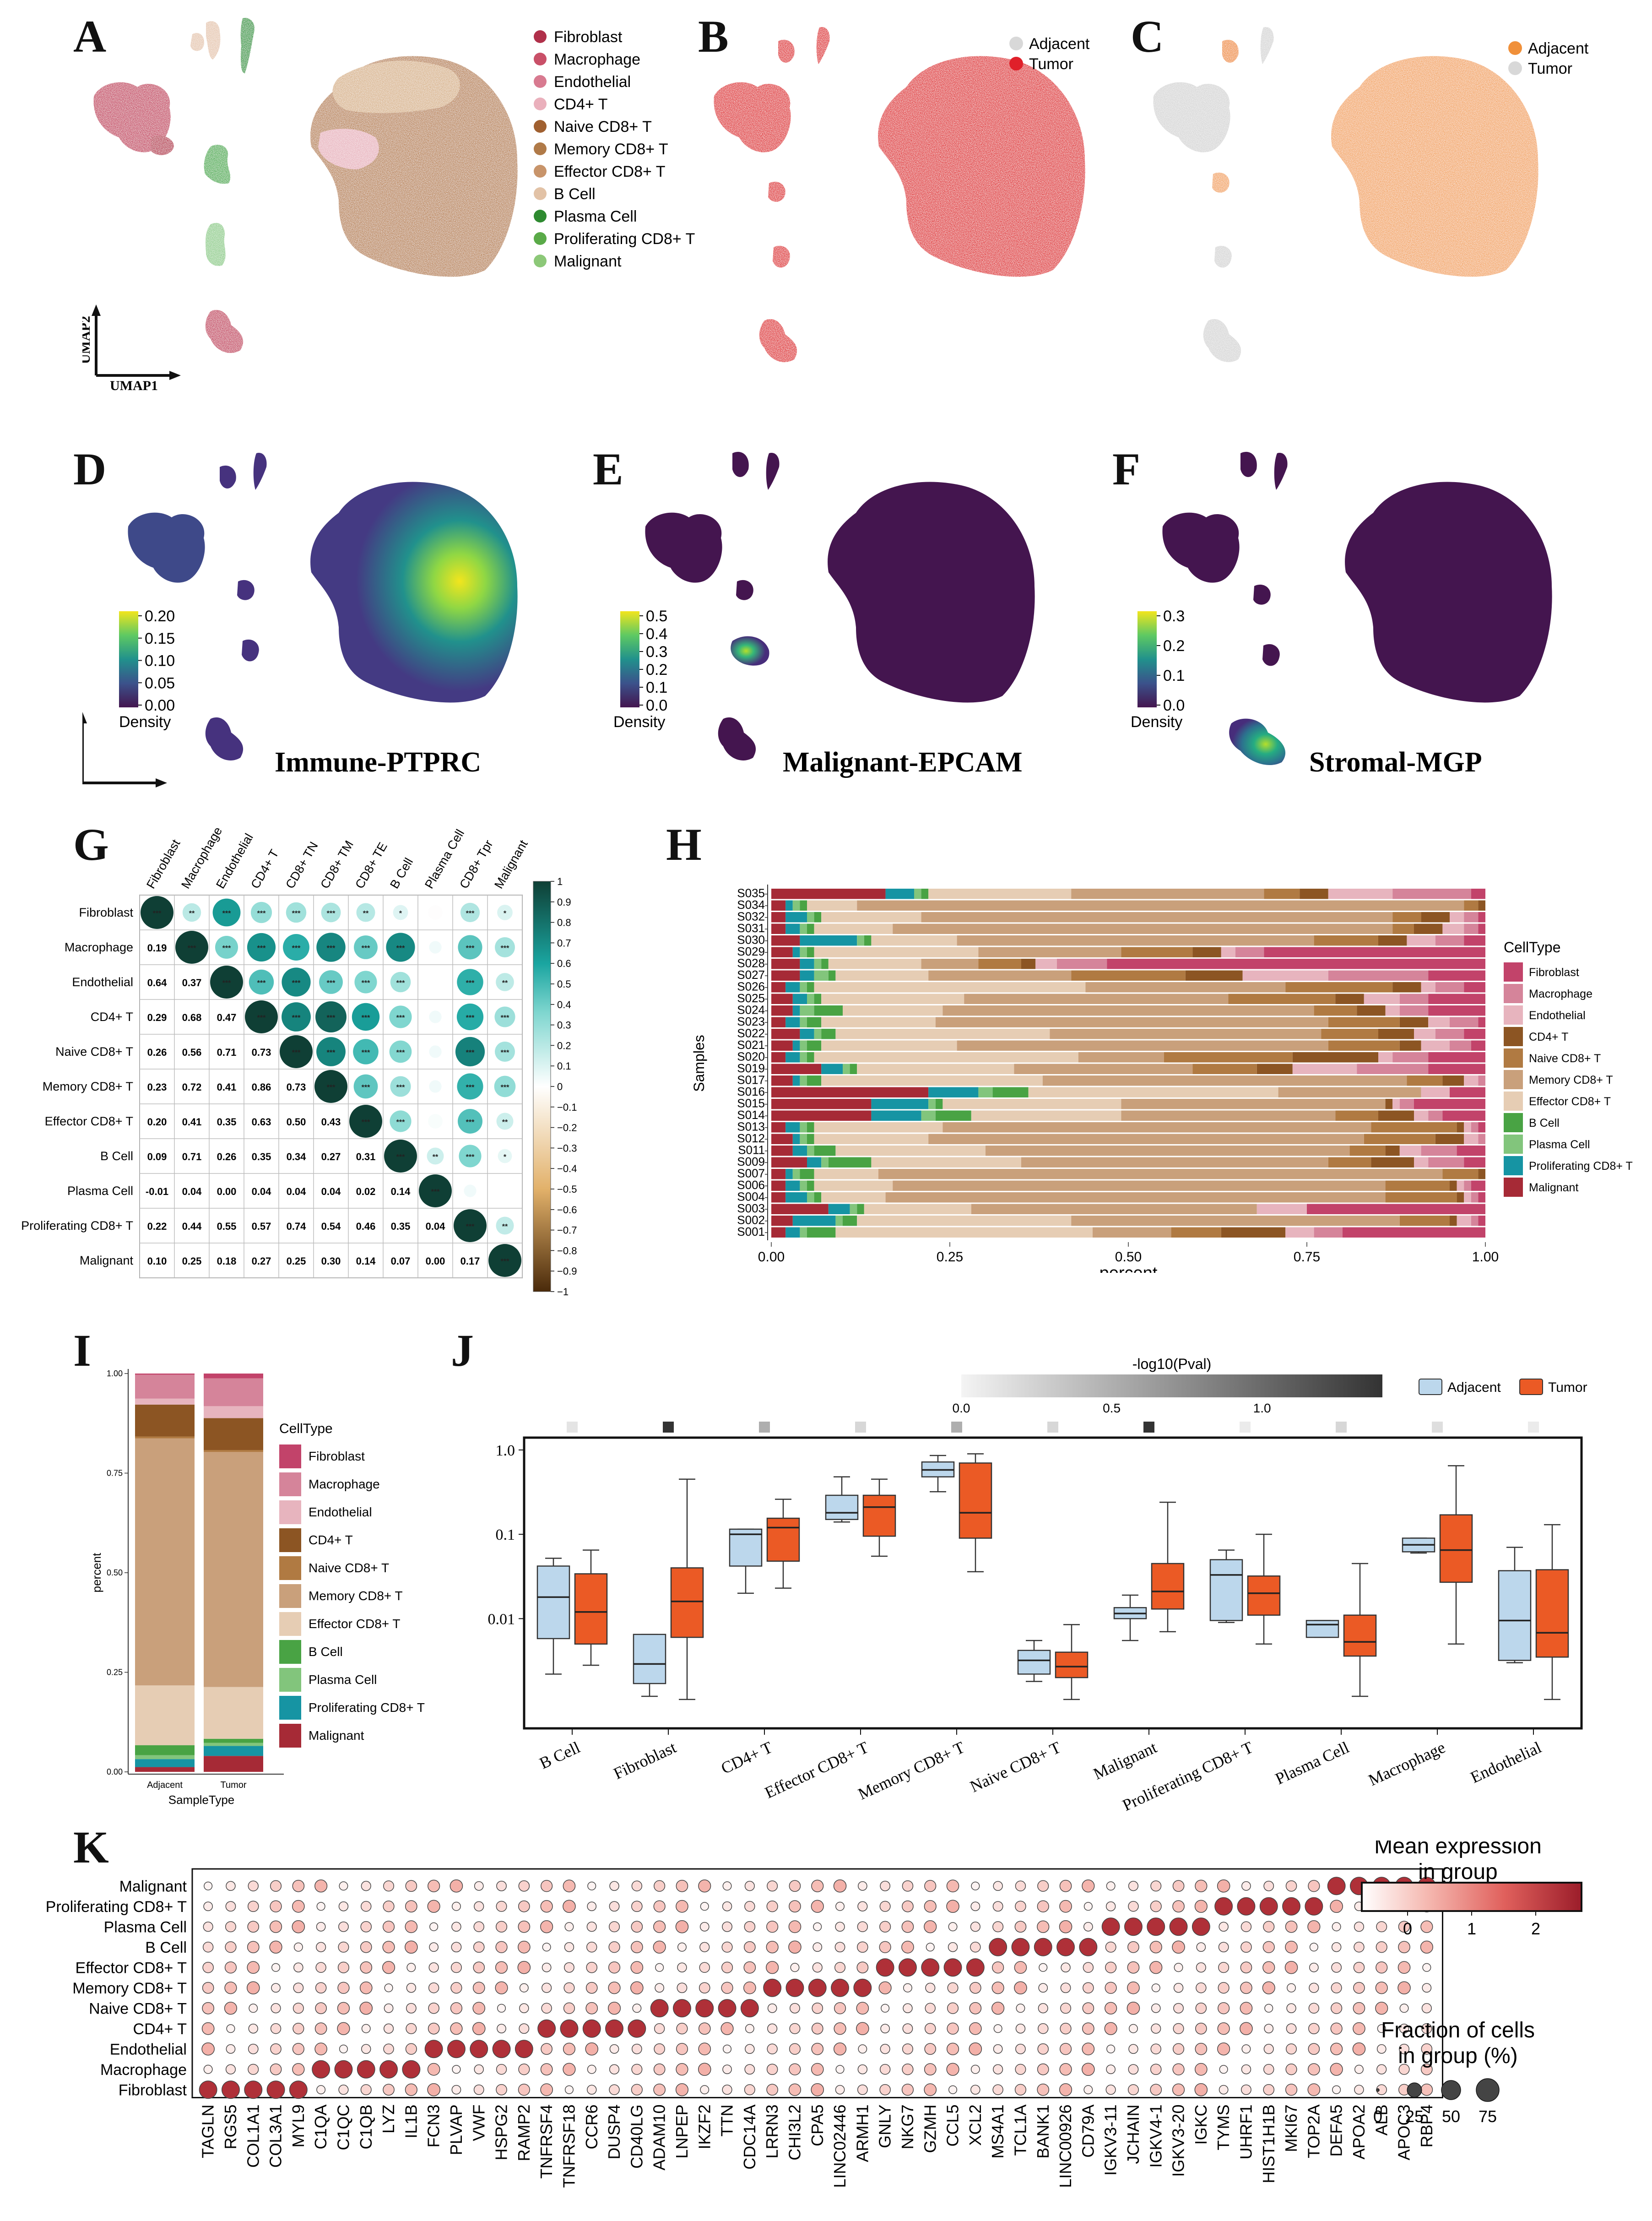  I want to click on density-d-main, so click(414, 592).